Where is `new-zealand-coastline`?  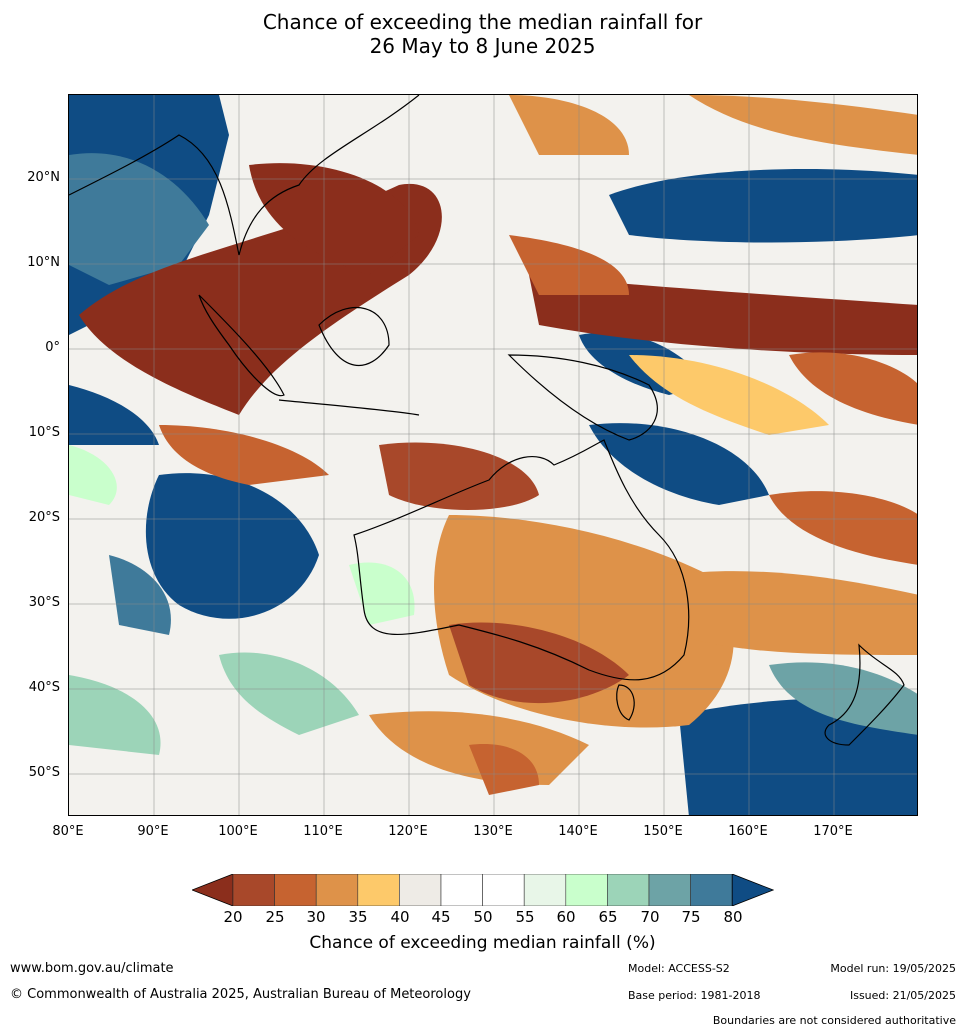 new-zealand-coastline is located at coordinates (864, 694).